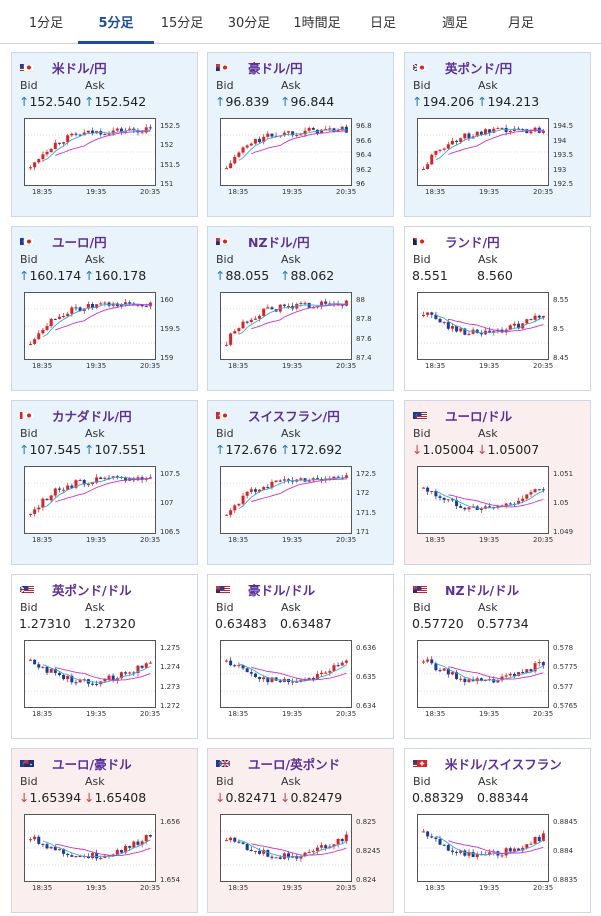 The image size is (601, 916). Describe the element at coordinates (105, 685) in the screenshot. I see `mini-candle-chart: 1.275 1.274 1.273 1.272 18:35 19:35 20:35` at that location.